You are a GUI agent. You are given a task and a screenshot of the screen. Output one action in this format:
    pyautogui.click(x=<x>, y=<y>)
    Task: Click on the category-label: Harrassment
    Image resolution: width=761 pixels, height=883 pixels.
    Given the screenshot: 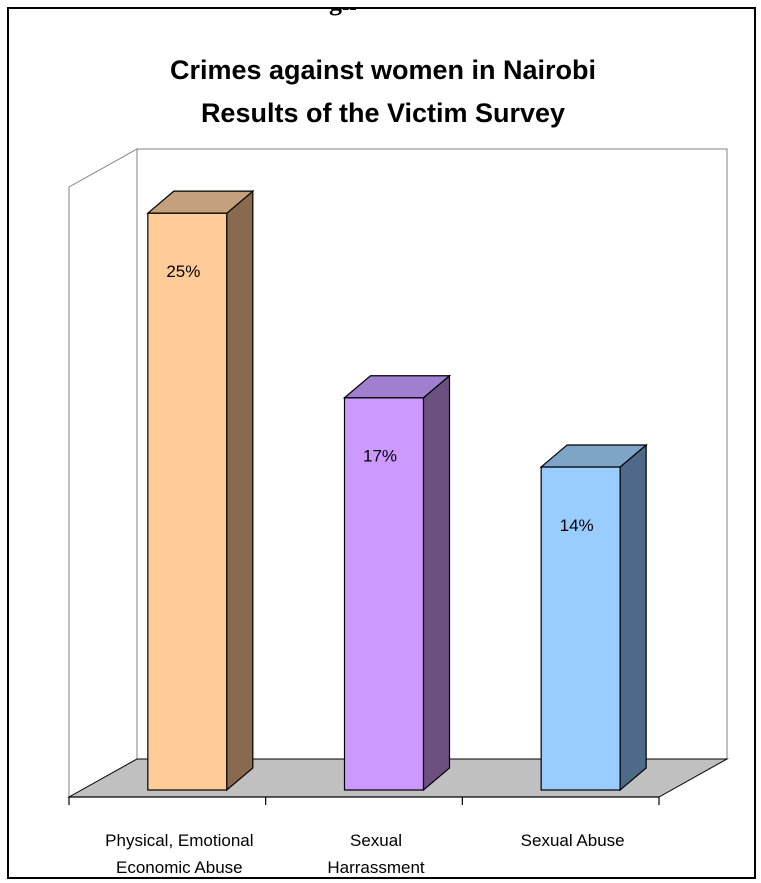 What is the action you would take?
    pyautogui.click(x=376, y=867)
    